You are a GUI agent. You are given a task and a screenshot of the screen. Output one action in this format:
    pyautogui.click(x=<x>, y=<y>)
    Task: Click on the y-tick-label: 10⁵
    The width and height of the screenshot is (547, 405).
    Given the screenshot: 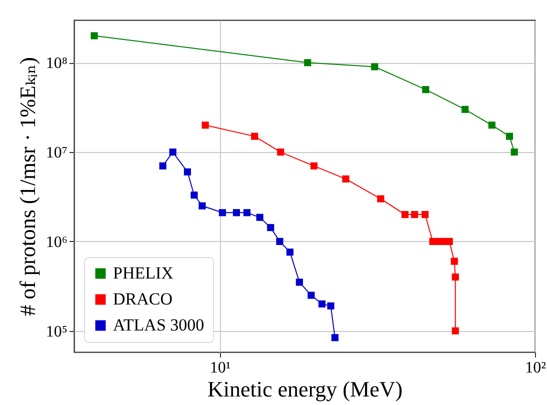 What is the action you would take?
    pyautogui.click(x=57, y=331)
    